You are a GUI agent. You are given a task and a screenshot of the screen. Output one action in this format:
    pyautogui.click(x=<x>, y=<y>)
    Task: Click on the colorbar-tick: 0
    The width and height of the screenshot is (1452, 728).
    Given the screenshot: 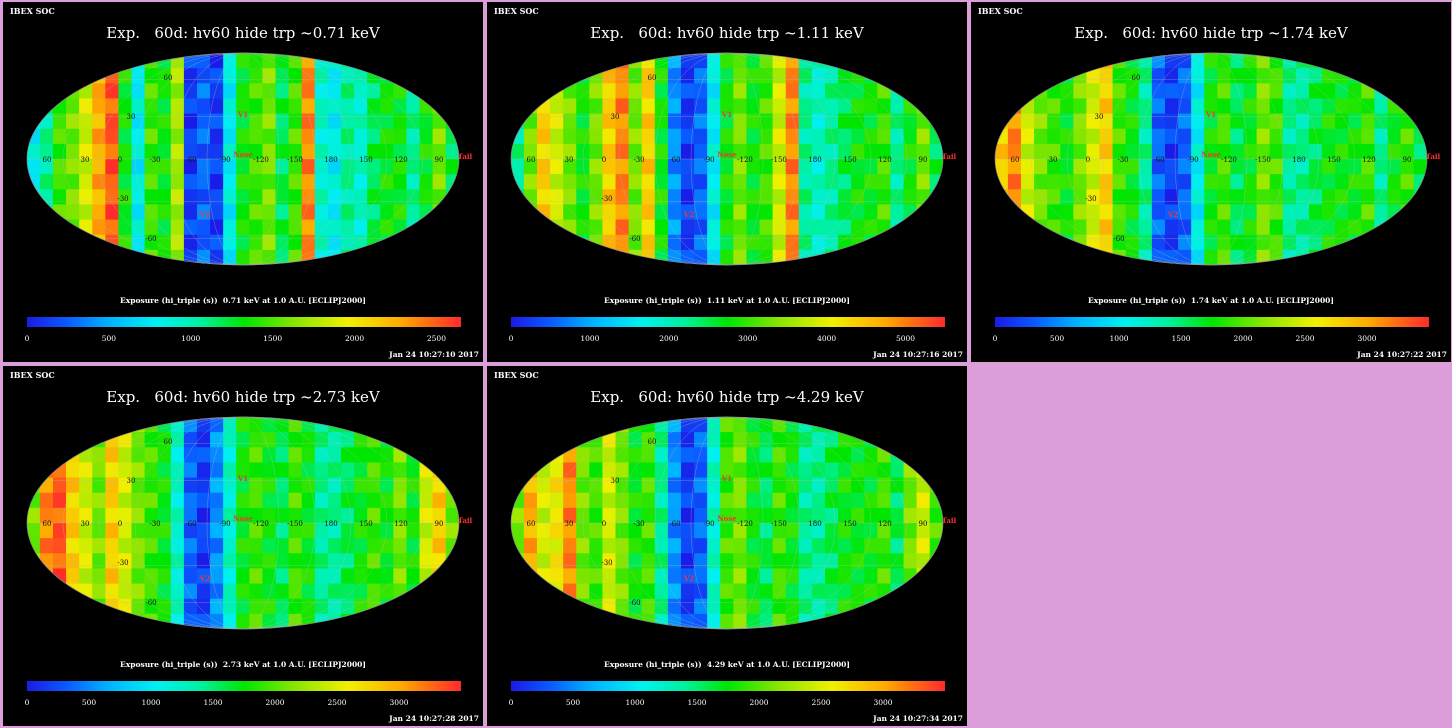 What is the action you would take?
    pyautogui.click(x=27, y=338)
    